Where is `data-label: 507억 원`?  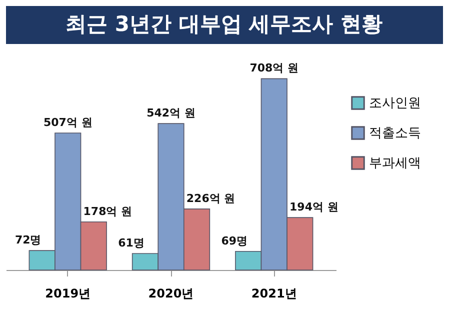
data-label: 507억 원 is located at coordinates (67, 123).